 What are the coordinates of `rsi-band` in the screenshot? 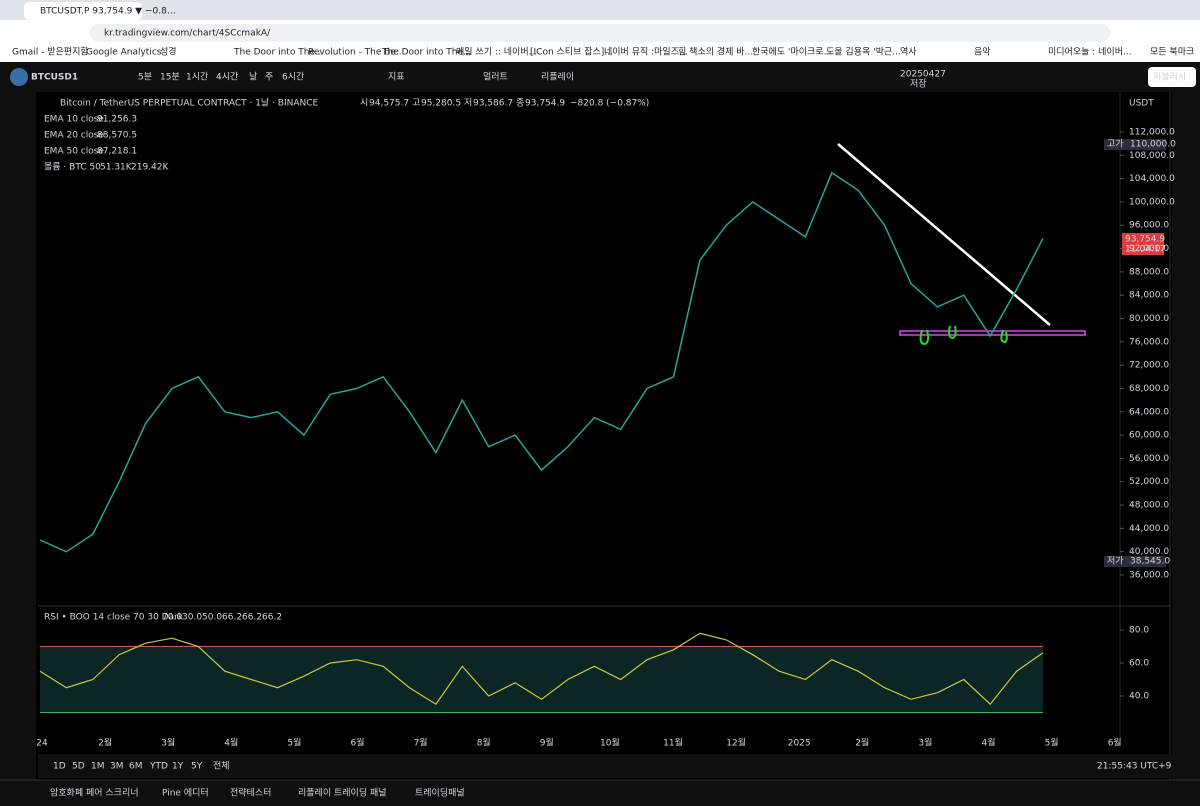 It's located at (541, 679).